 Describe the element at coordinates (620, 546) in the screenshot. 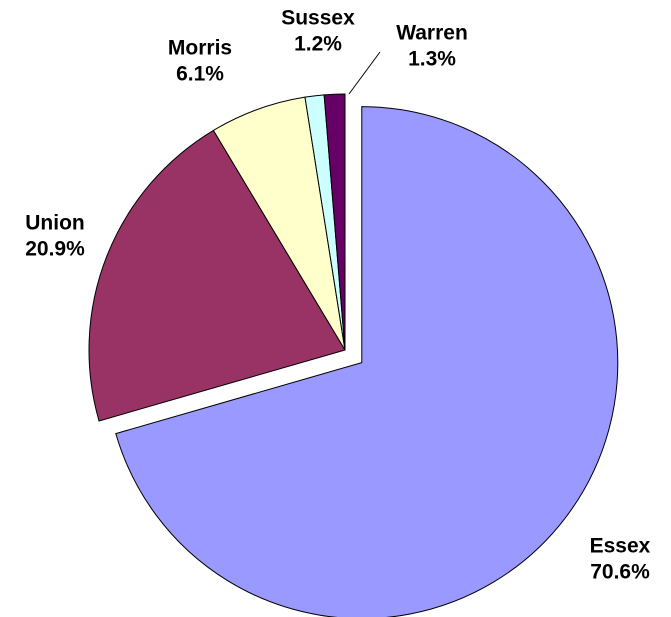

I see `slice-label: Essex` at that location.